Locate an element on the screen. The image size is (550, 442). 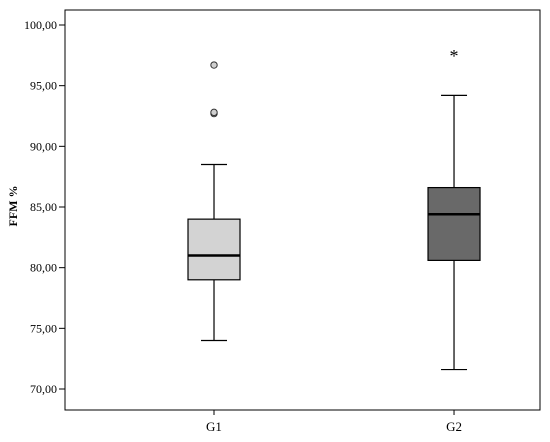
y-tick-label: 70,00 is located at coordinates (43, 389).